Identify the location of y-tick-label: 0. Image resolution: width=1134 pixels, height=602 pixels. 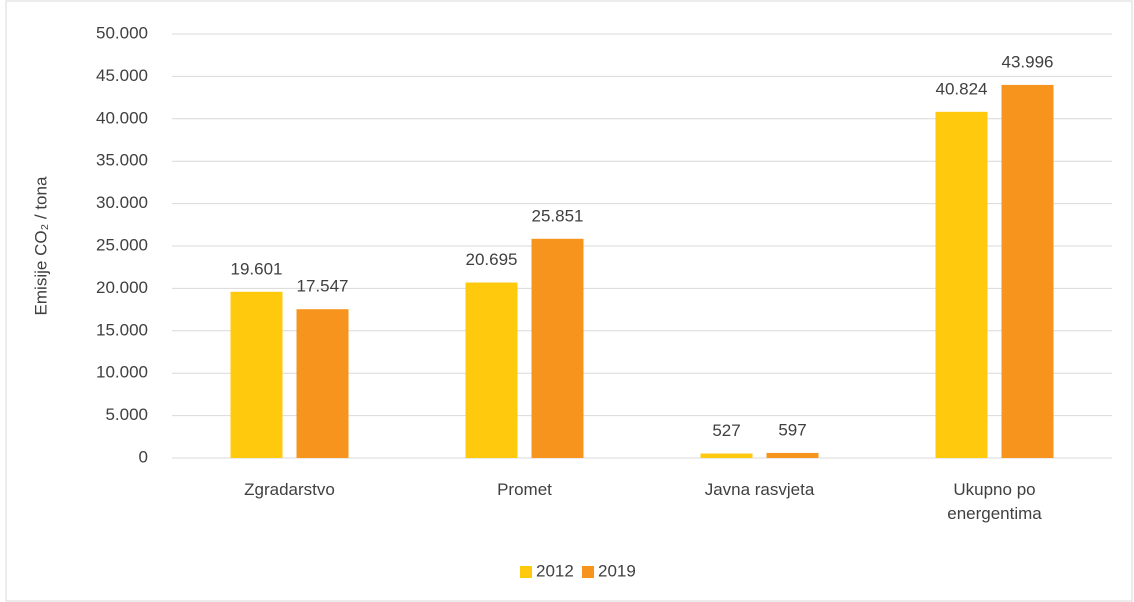
(143, 456).